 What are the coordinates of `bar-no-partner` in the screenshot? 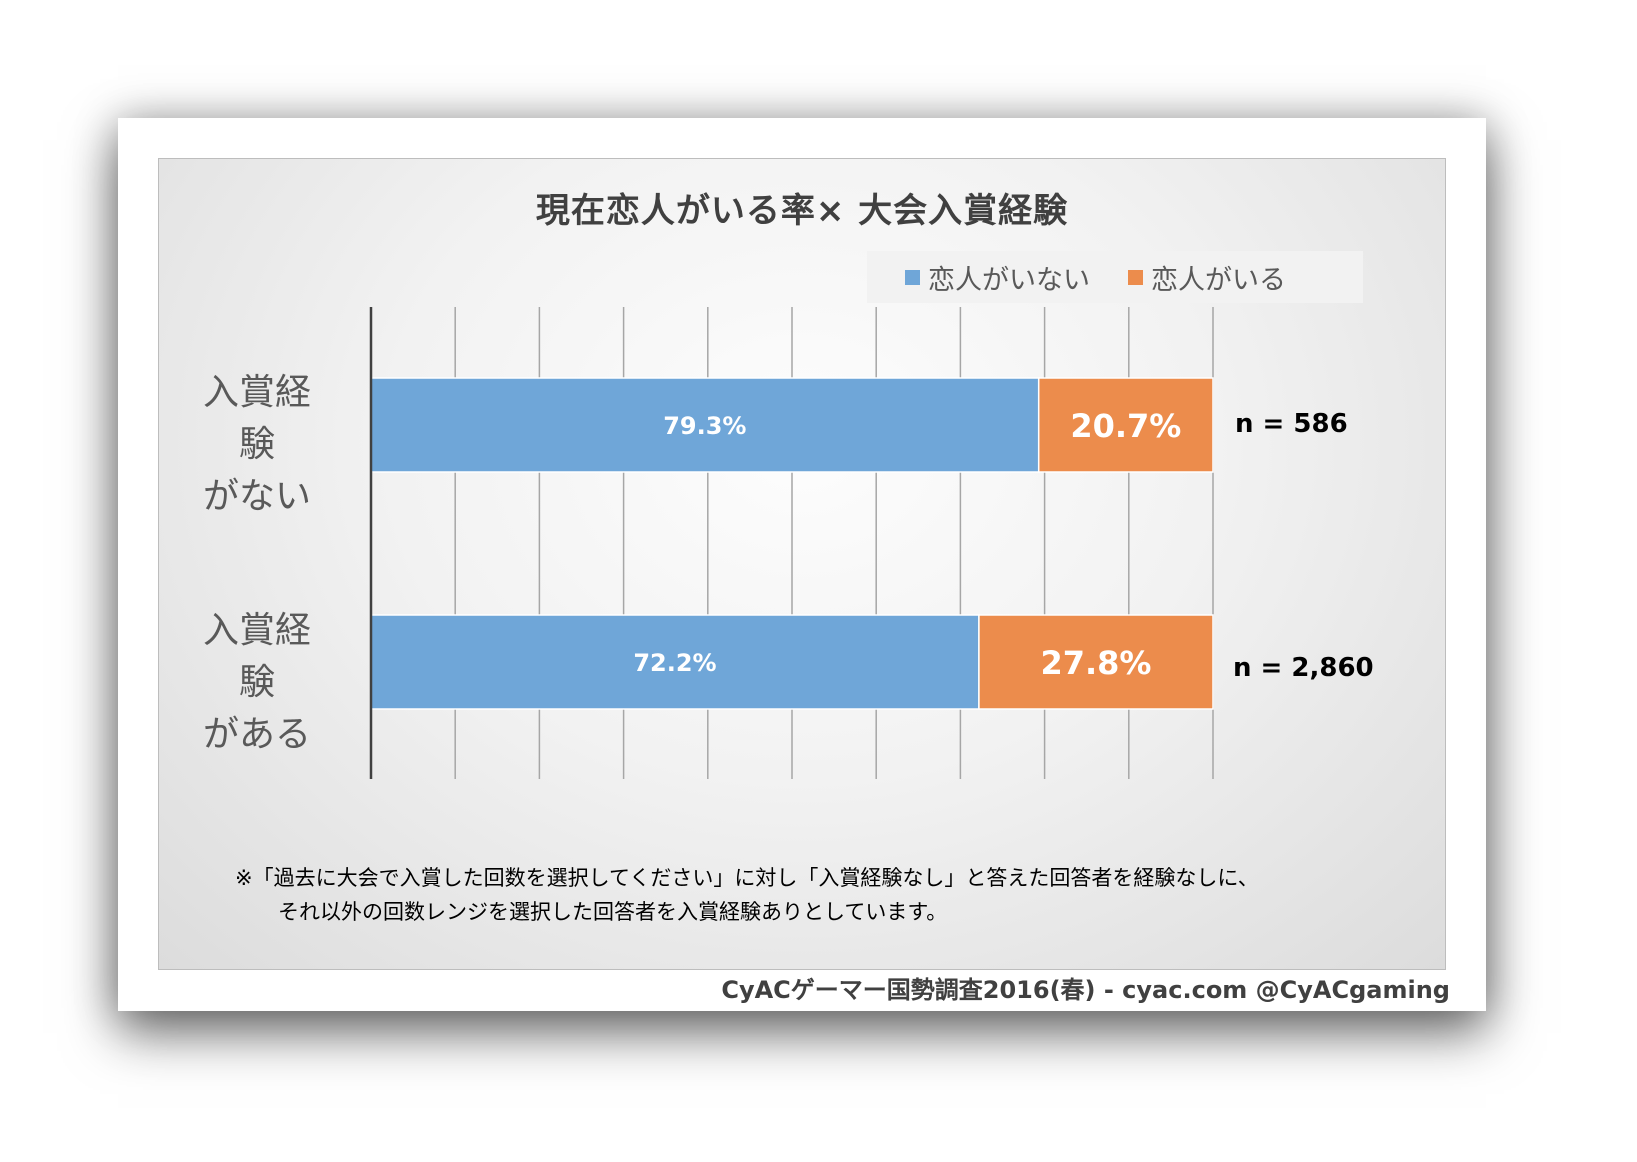 It's located at (675, 662).